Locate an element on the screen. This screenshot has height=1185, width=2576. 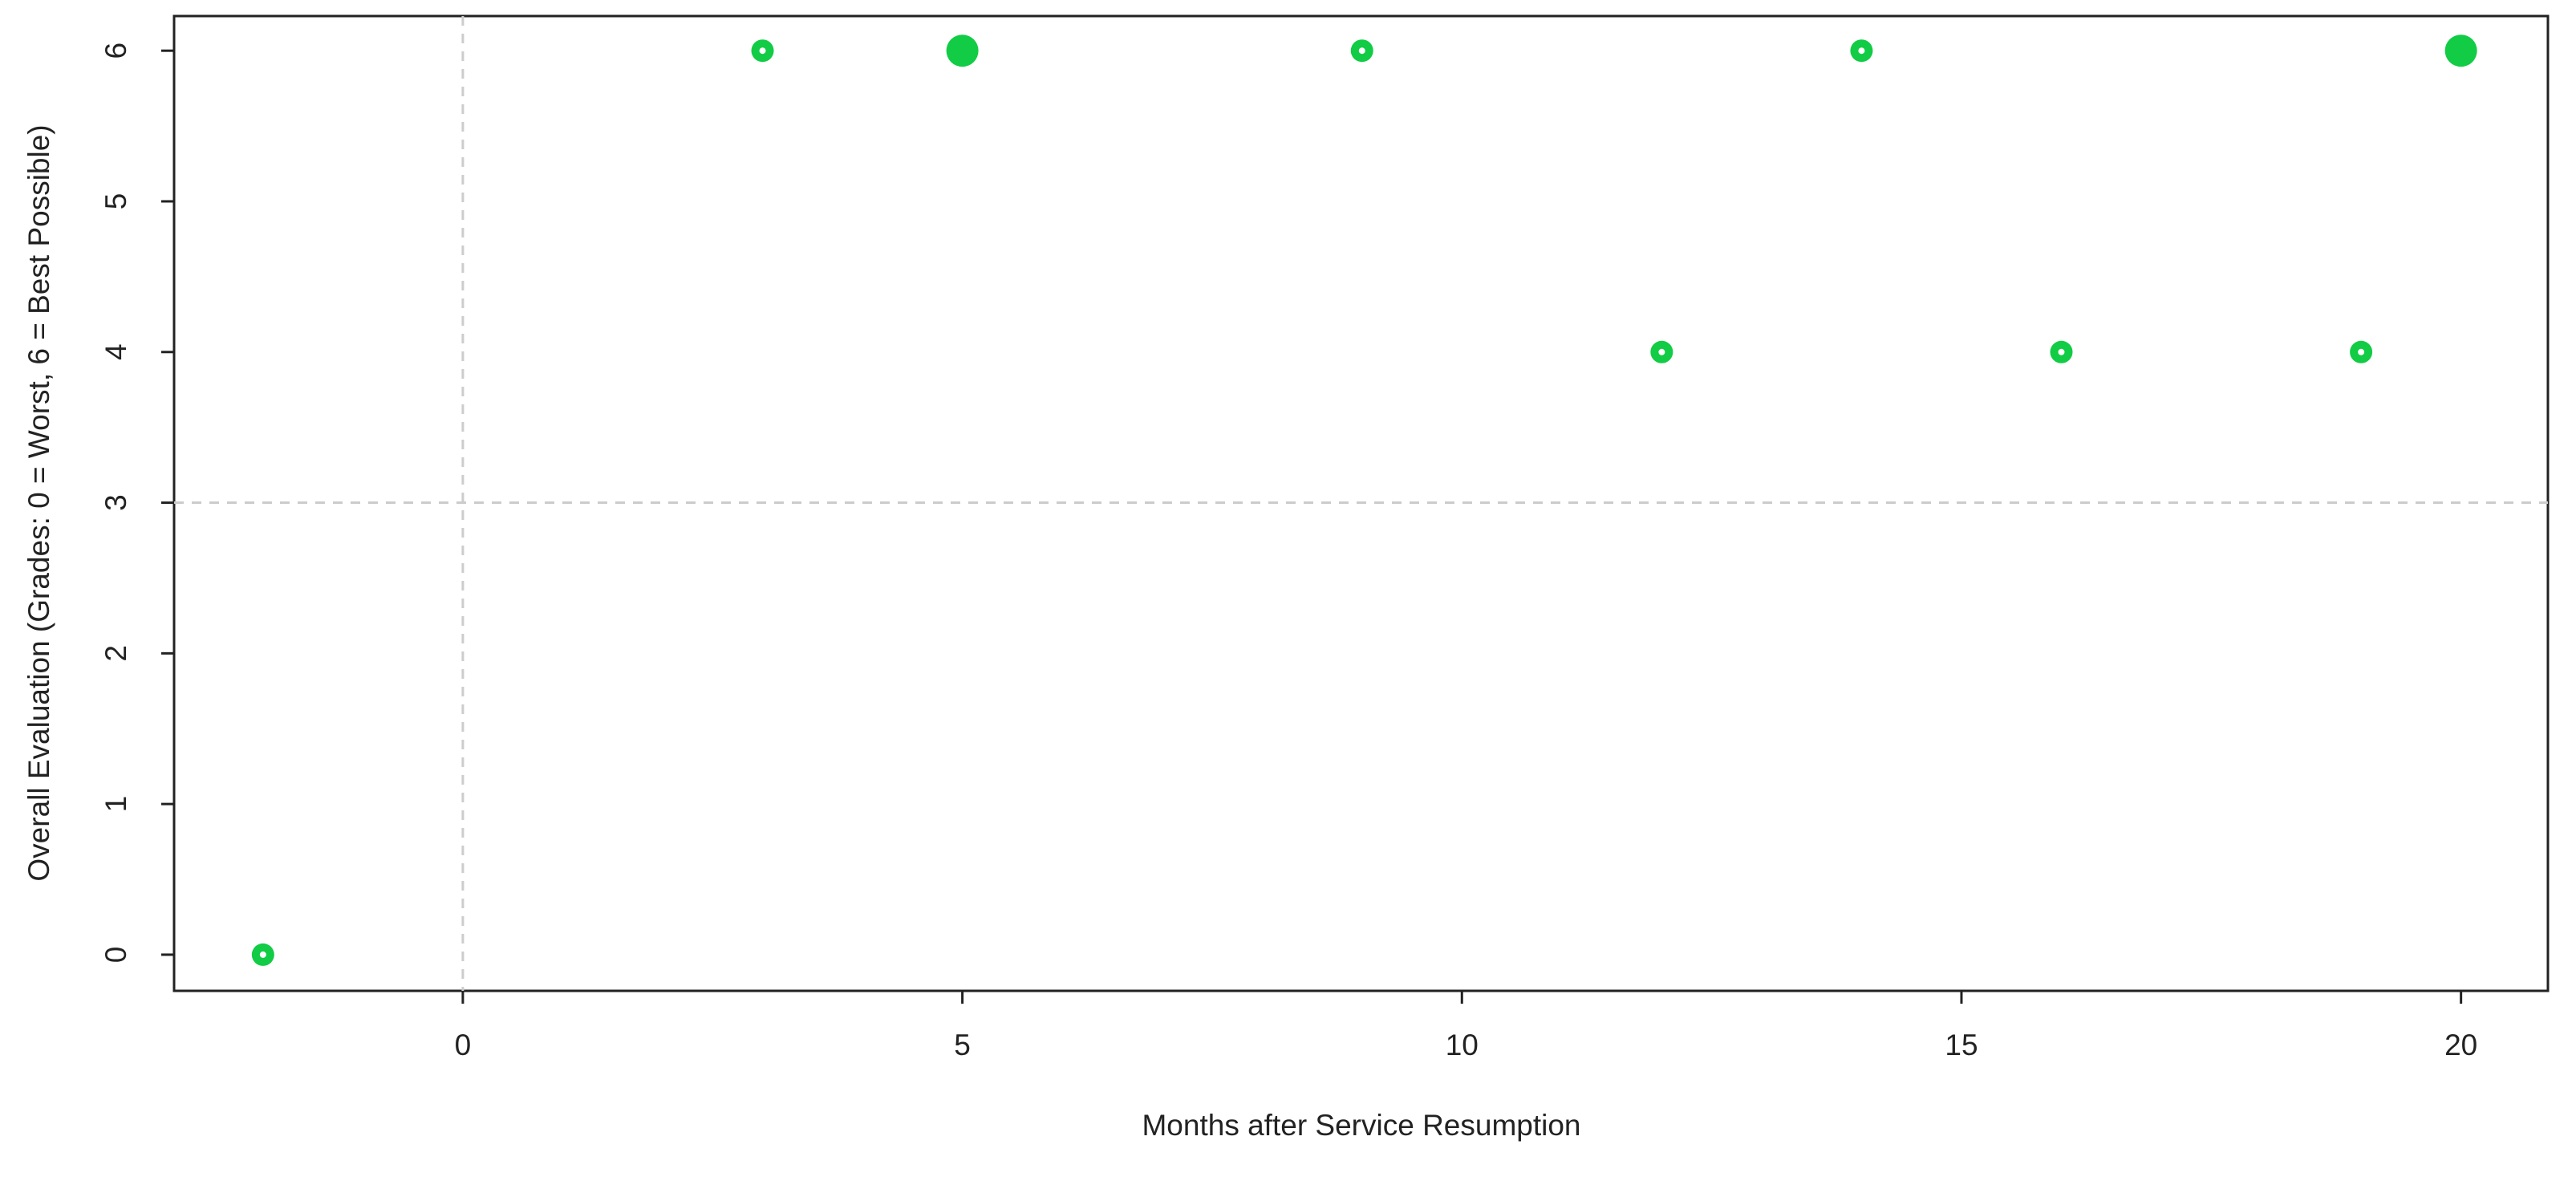
x-tick-label: 10 is located at coordinates (1462, 1045).